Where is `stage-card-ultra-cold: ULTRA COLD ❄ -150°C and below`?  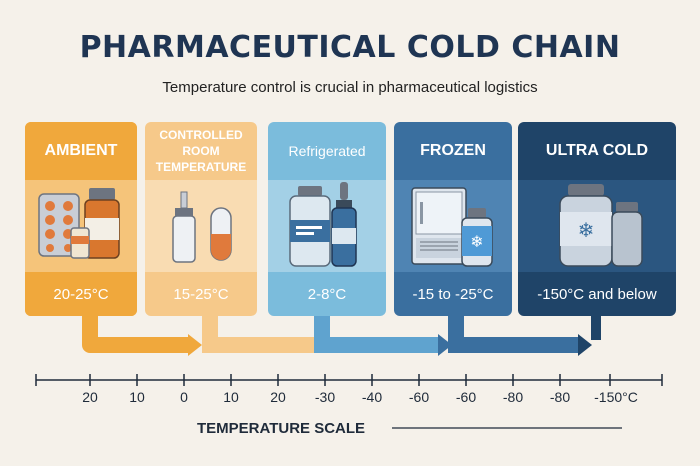 stage-card-ultra-cold: ULTRA COLD ❄ -150°C and below is located at coordinates (597, 219).